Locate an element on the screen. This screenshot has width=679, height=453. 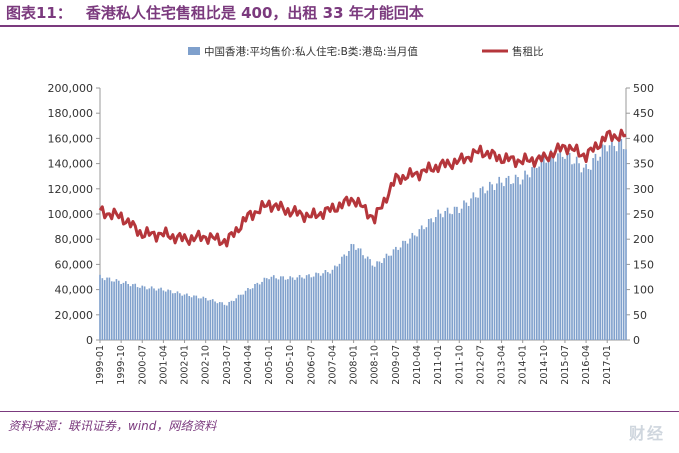
y-left-tick-label: 20,000 is located at coordinates (74, 315).